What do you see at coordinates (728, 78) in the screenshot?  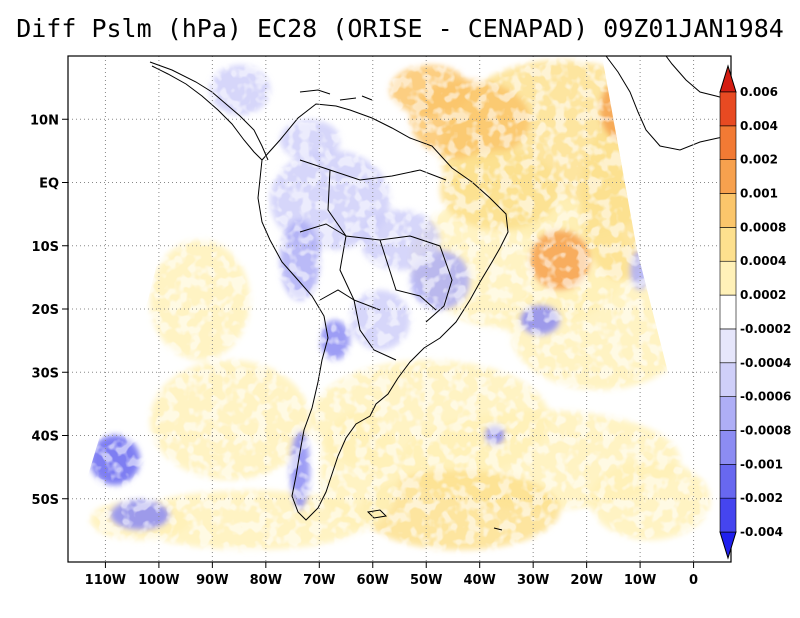 I see `colorbar-max-arrow` at bounding box center [728, 78].